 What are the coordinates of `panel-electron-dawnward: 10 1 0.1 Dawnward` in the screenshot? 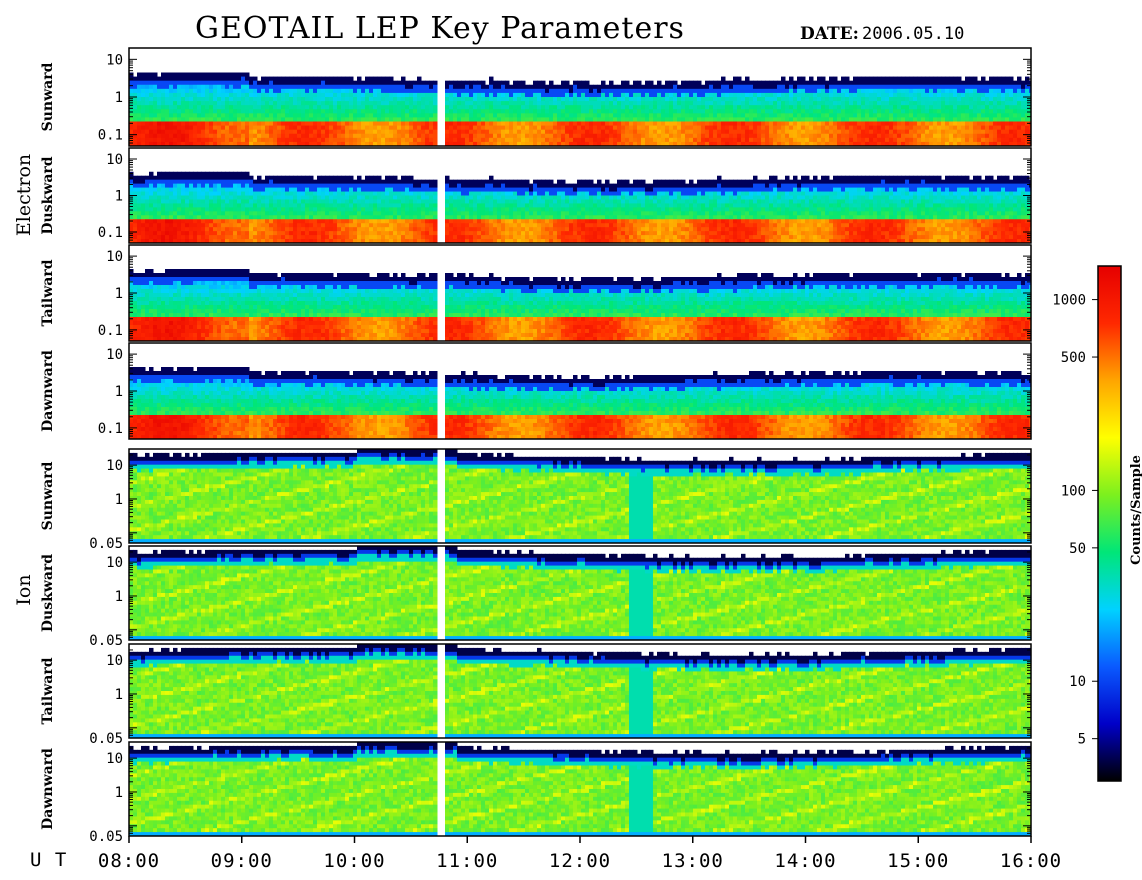 It's located at (536, 391).